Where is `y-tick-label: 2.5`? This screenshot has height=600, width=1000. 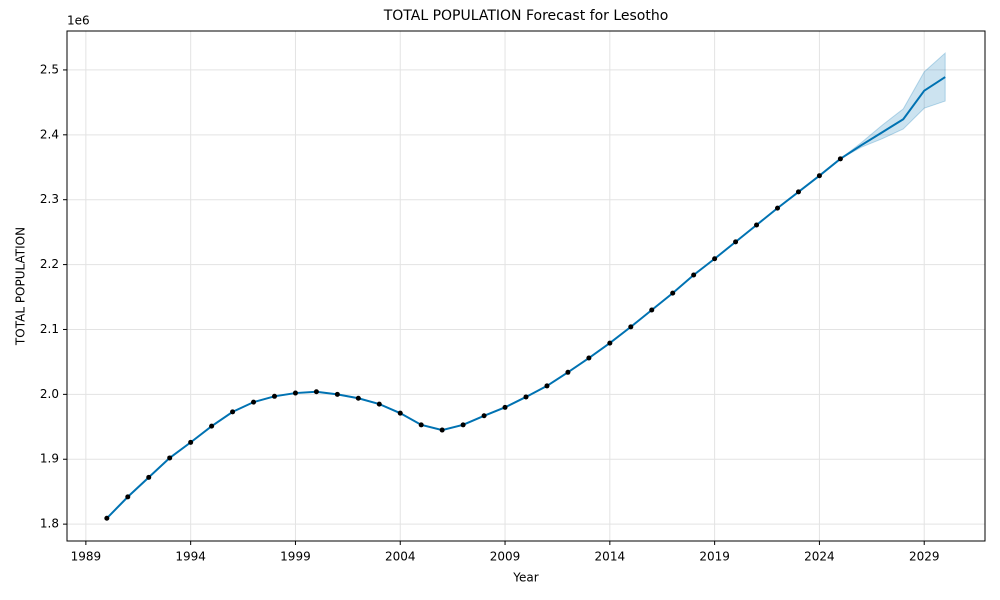 y-tick-label: 2.5 is located at coordinates (49, 69).